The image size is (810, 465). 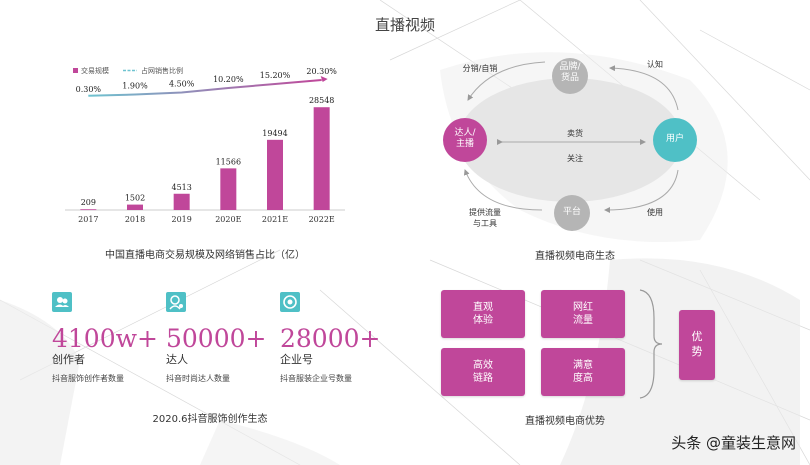 What do you see at coordinates (655, 212) in the screenshot?
I see `usage-label: 使用` at bounding box center [655, 212].